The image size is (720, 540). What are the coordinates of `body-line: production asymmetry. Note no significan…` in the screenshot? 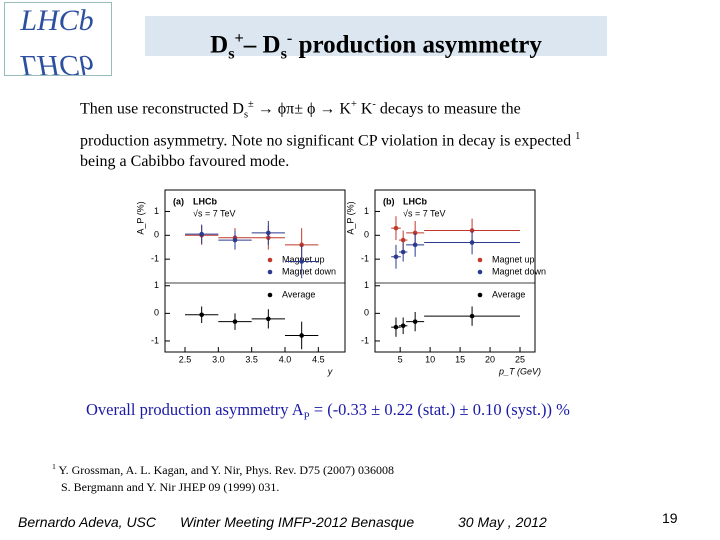 It's located at (390, 138).